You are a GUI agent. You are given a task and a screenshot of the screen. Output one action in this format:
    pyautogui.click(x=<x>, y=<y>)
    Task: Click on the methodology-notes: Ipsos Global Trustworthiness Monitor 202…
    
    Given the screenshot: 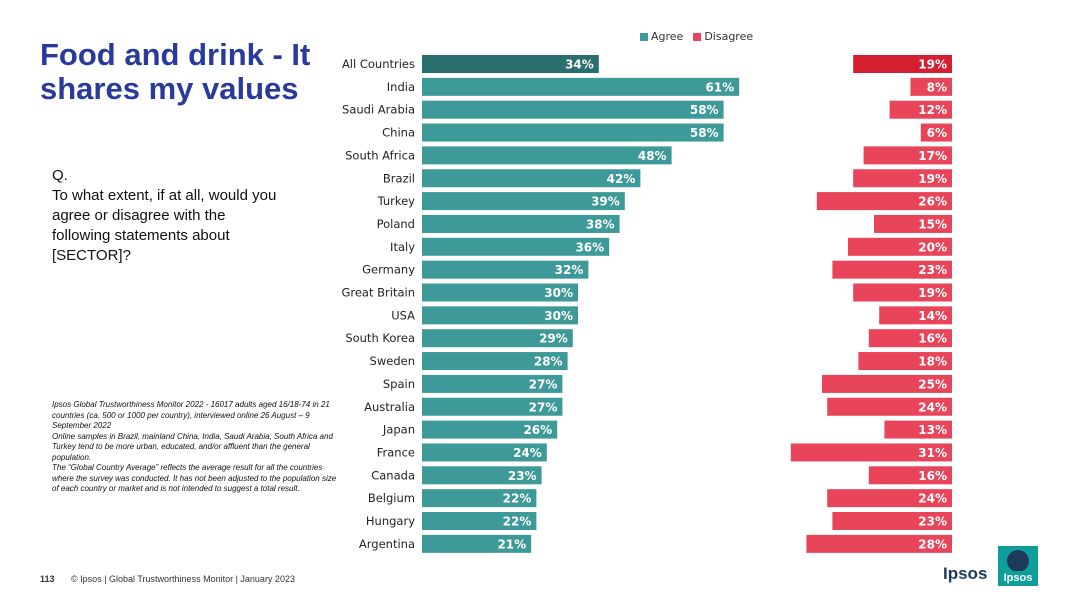 What is the action you would take?
    pyautogui.click(x=197, y=447)
    